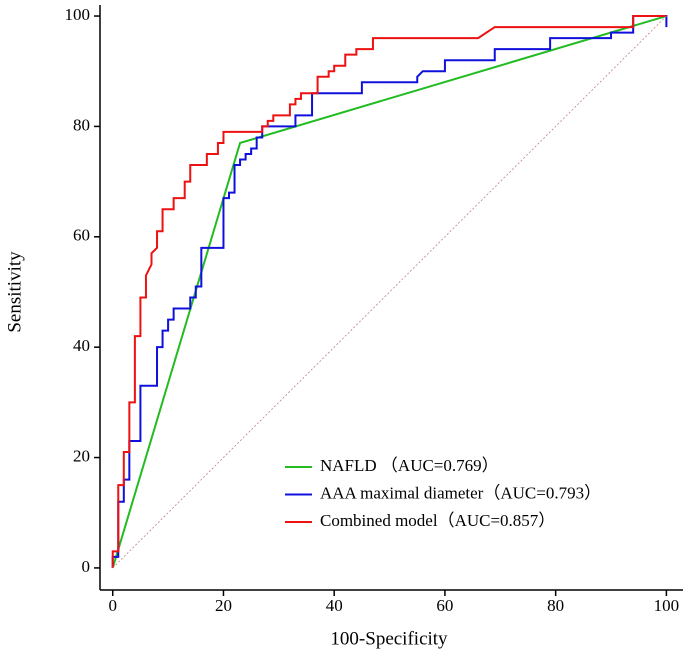 Image resolution: width=685 pixels, height=658 pixels. I want to click on y-tick-label: 40, so click(81, 345).